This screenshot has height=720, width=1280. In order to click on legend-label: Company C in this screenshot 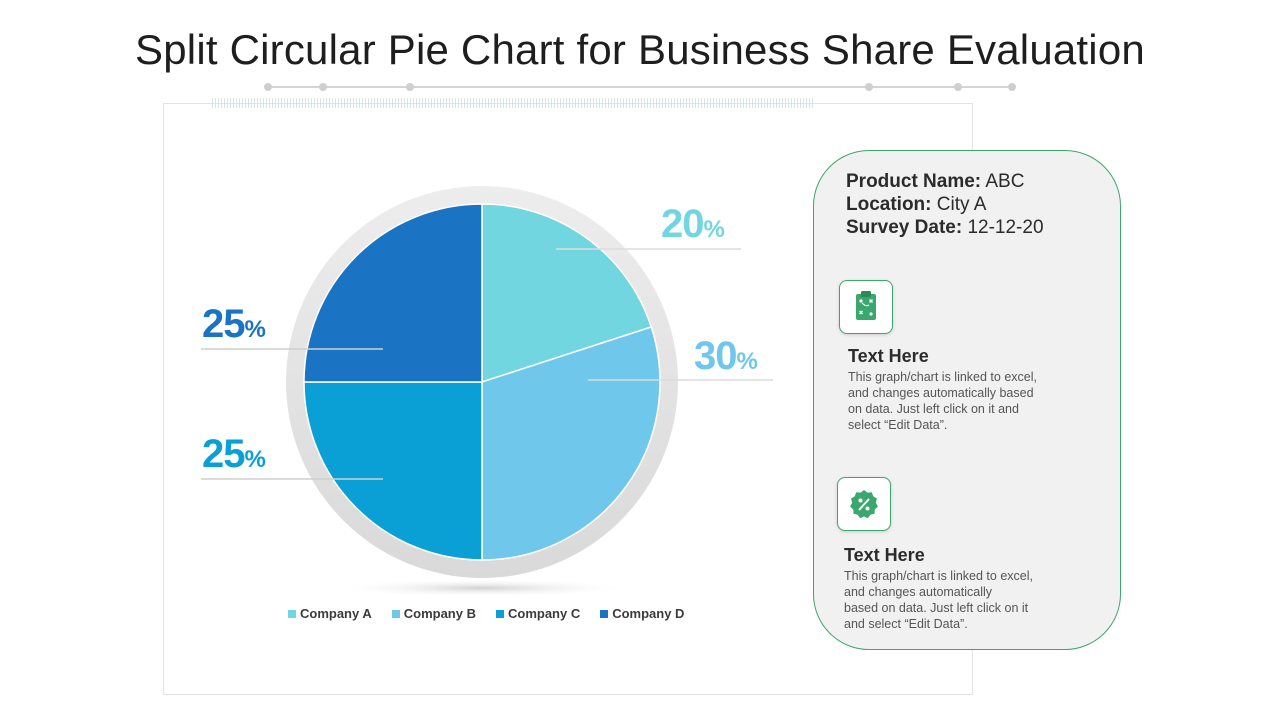, I will do `click(544, 613)`.